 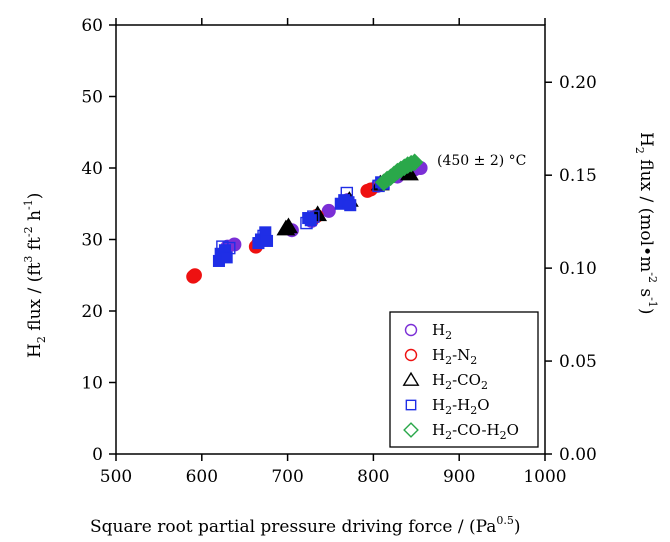 I want to click on x-tick-label-4: 900, so click(x=459, y=477).